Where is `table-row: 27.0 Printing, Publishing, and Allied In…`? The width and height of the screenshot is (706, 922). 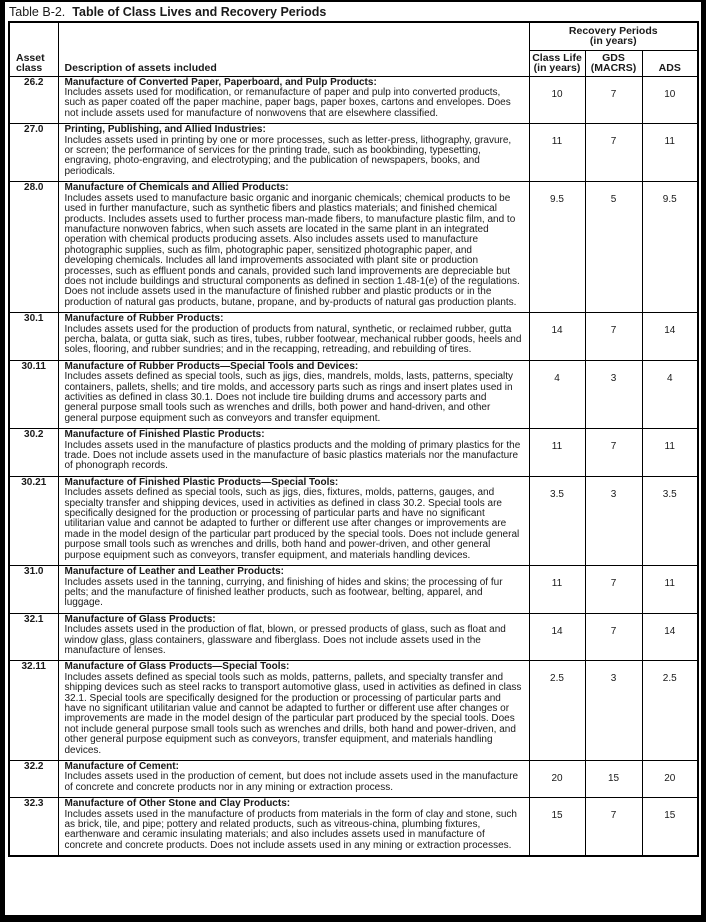 table-row: 27.0 Printing, Publishing, and Allied In… is located at coordinates (353, 153).